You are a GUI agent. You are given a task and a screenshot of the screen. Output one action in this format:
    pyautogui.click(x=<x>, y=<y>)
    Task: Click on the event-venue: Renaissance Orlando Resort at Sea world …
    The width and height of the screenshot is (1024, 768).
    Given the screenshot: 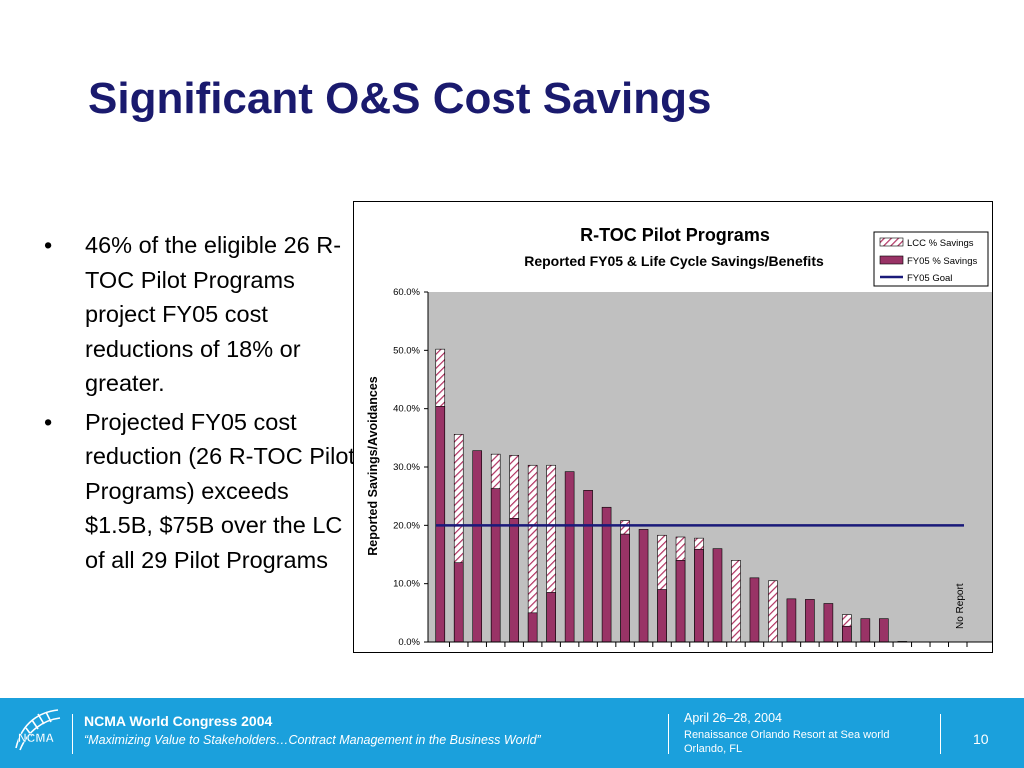 What is the action you would take?
    pyautogui.click(x=804, y=742)
    